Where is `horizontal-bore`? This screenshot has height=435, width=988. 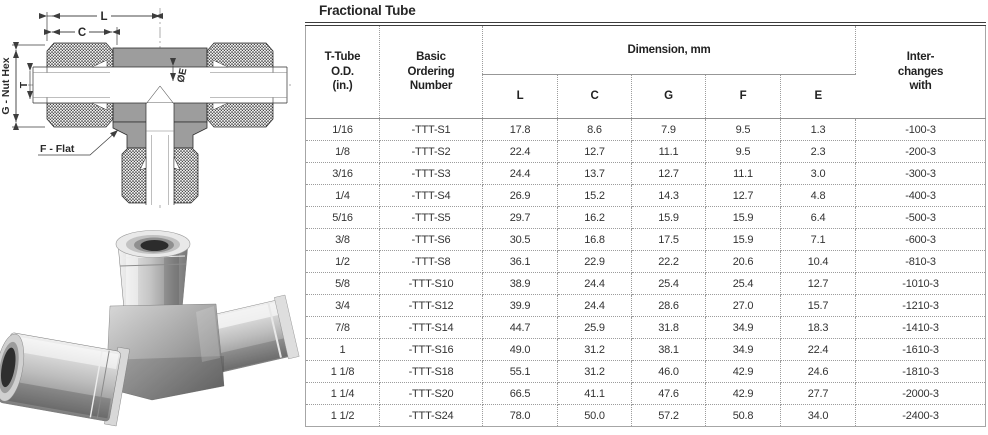
horizontal-bore is located at coordinates (160, 85).